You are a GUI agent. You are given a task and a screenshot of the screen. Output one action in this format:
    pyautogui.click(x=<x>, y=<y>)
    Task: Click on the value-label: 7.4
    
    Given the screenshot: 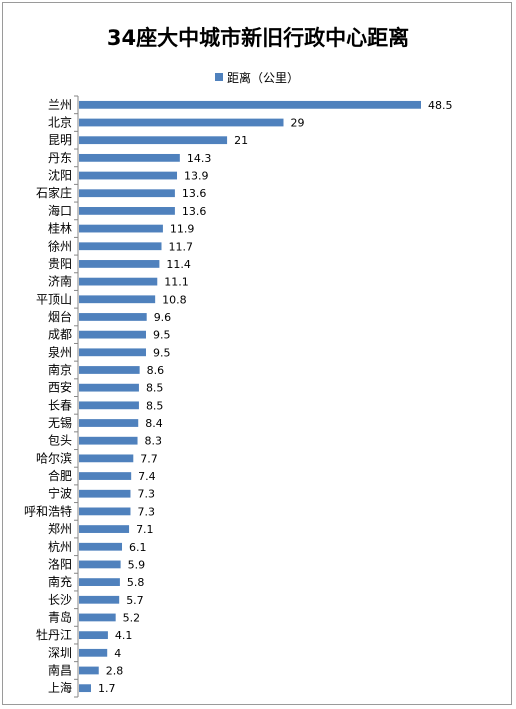 What is the action you would take?
    pyautogui.click(x=147, y=476)
    